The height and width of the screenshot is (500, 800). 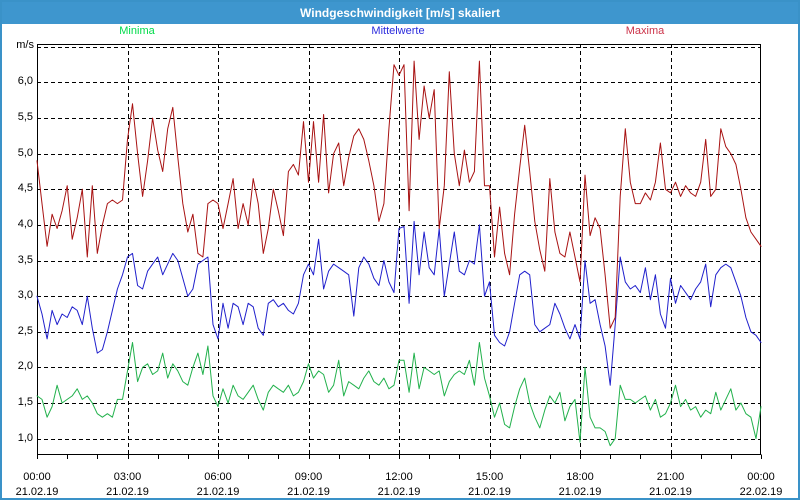 What do you see at coordinates (25, 45) in the screenshot?
I see `y-axis-unit-label: m/s` at bounding box center [25, 45].